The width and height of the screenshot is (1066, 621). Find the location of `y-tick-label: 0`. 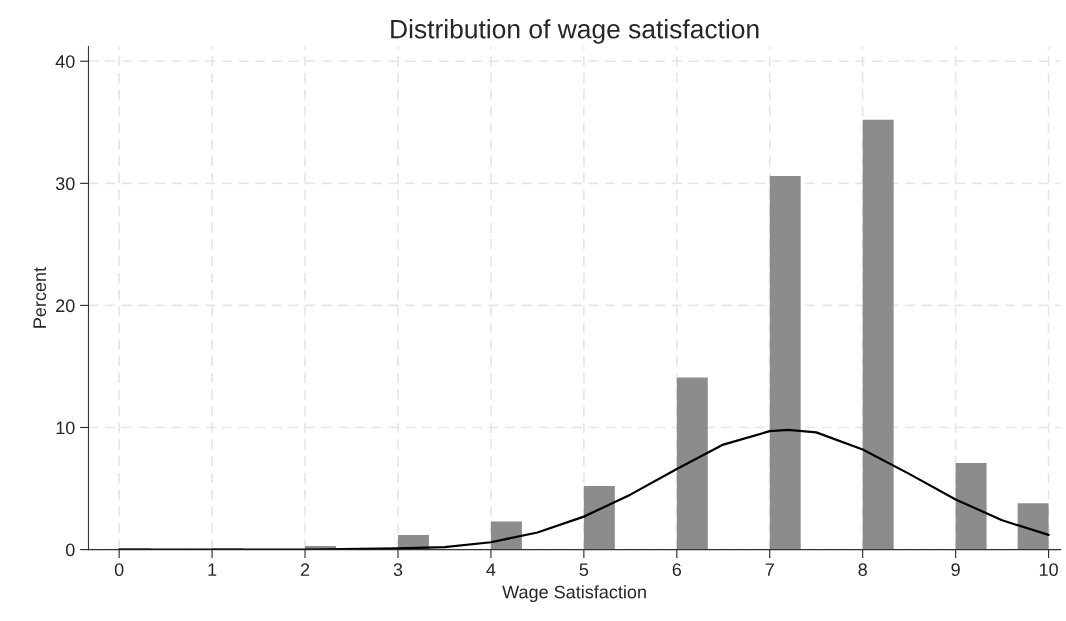

y-tick-label: 0 is located at coordinates (70, 550).